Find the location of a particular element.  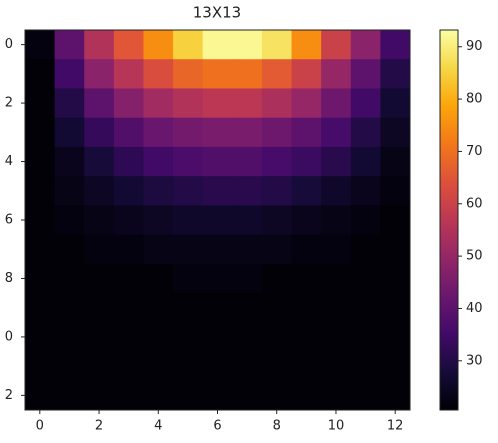

colorbar-tick-label: 60 is located at coordinates (474, 203).